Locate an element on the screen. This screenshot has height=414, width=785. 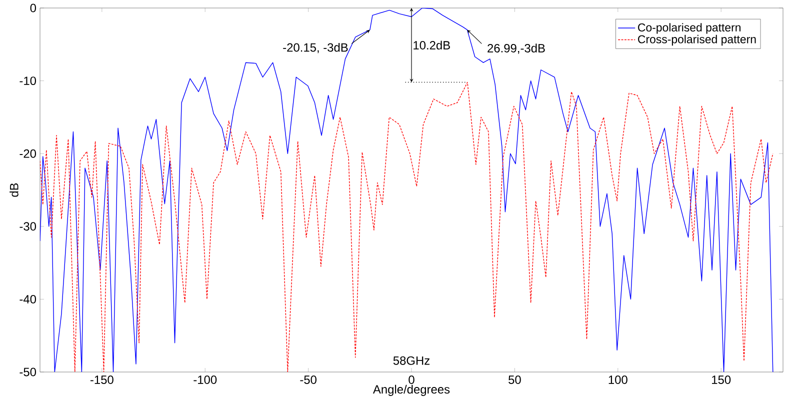
y-tick-label: -50 is located at coordinates (28, 372).